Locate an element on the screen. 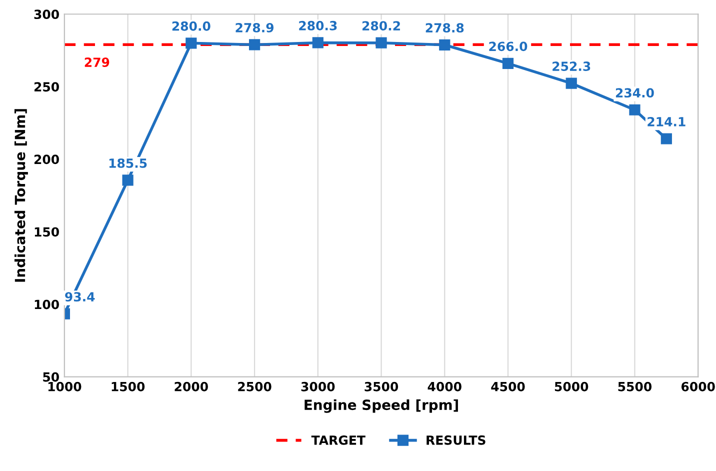  data-label: 266.0 is located at coordinates (508, 47).